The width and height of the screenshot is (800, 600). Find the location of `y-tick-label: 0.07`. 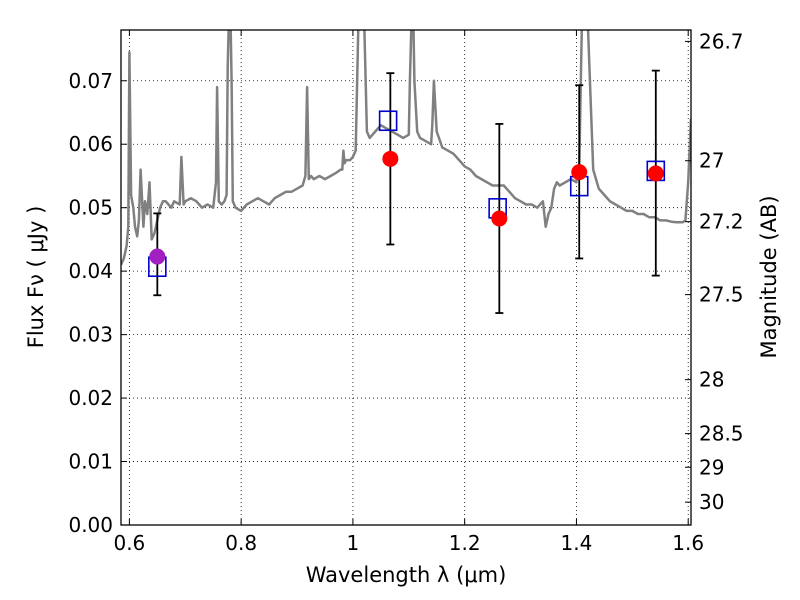

y-tick-label: 0.07 is located at coordinates (90, 81).